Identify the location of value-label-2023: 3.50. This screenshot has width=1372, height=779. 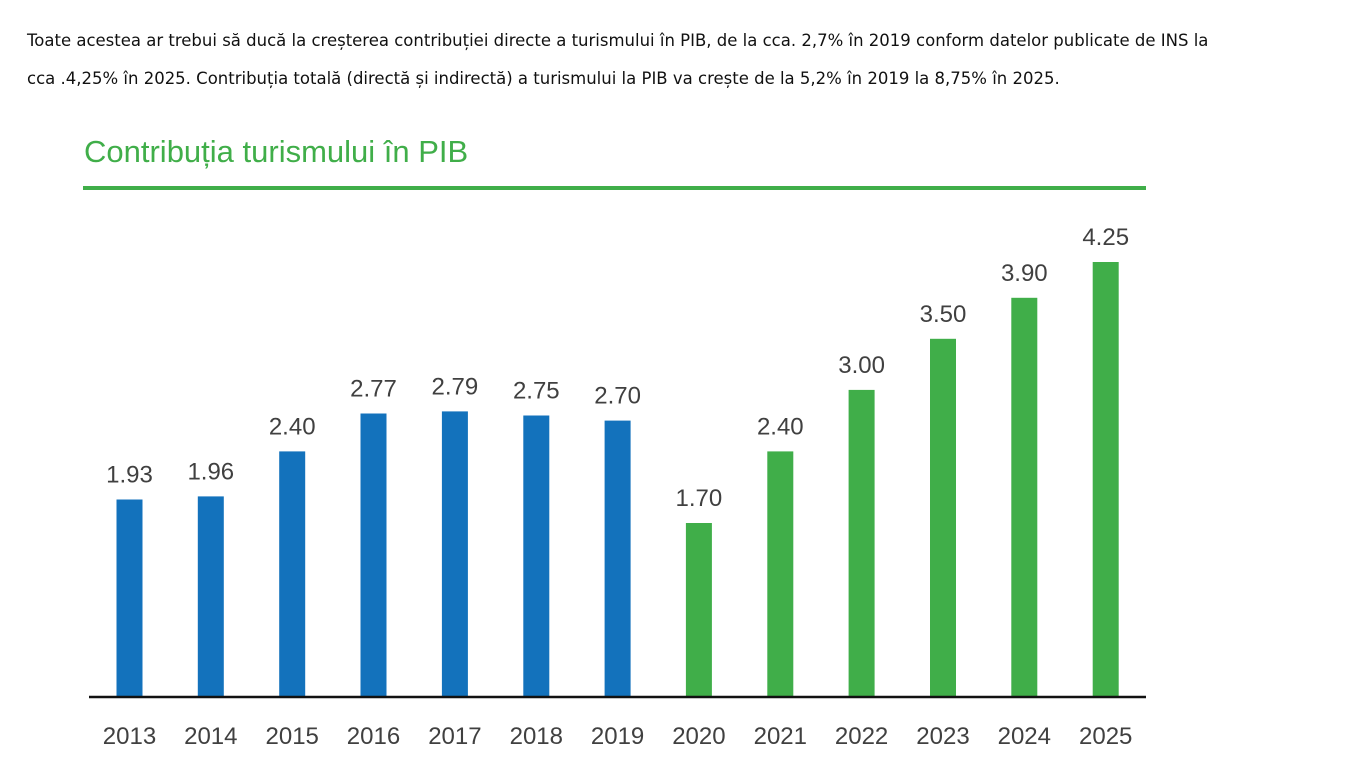
(943, 314).